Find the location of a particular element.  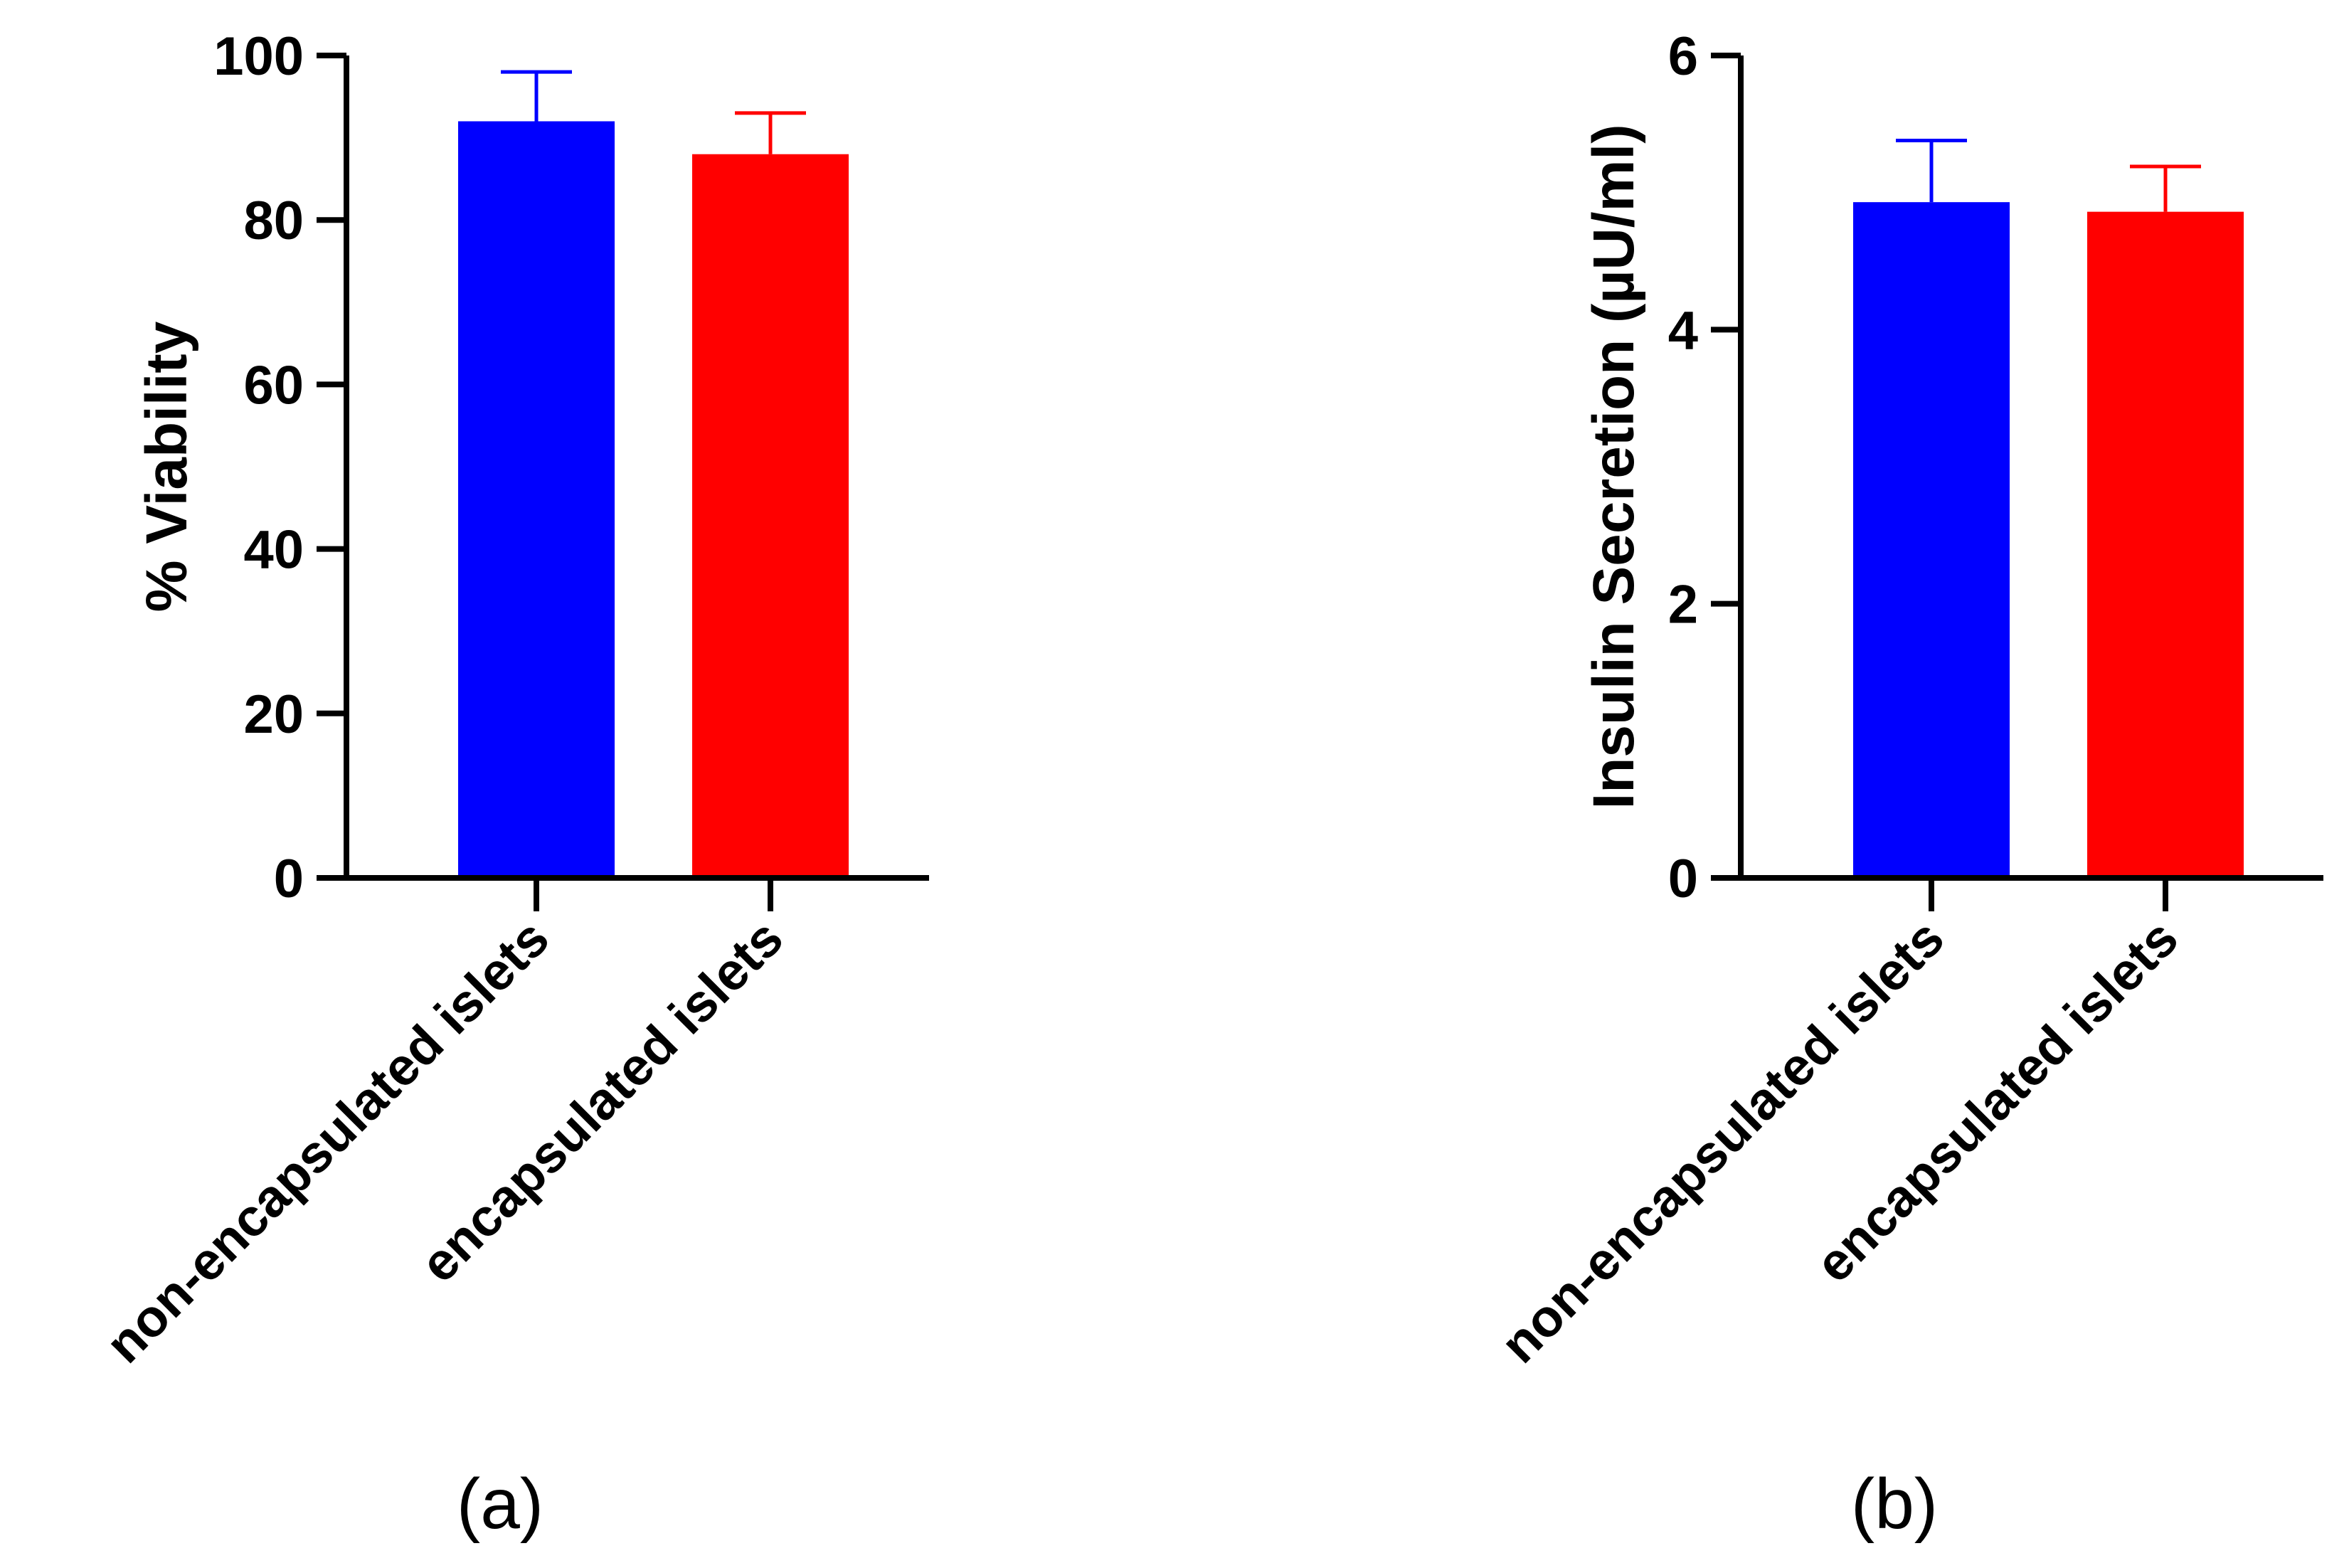

y-tick-label: 2 is located at coordinates (1683, 605).